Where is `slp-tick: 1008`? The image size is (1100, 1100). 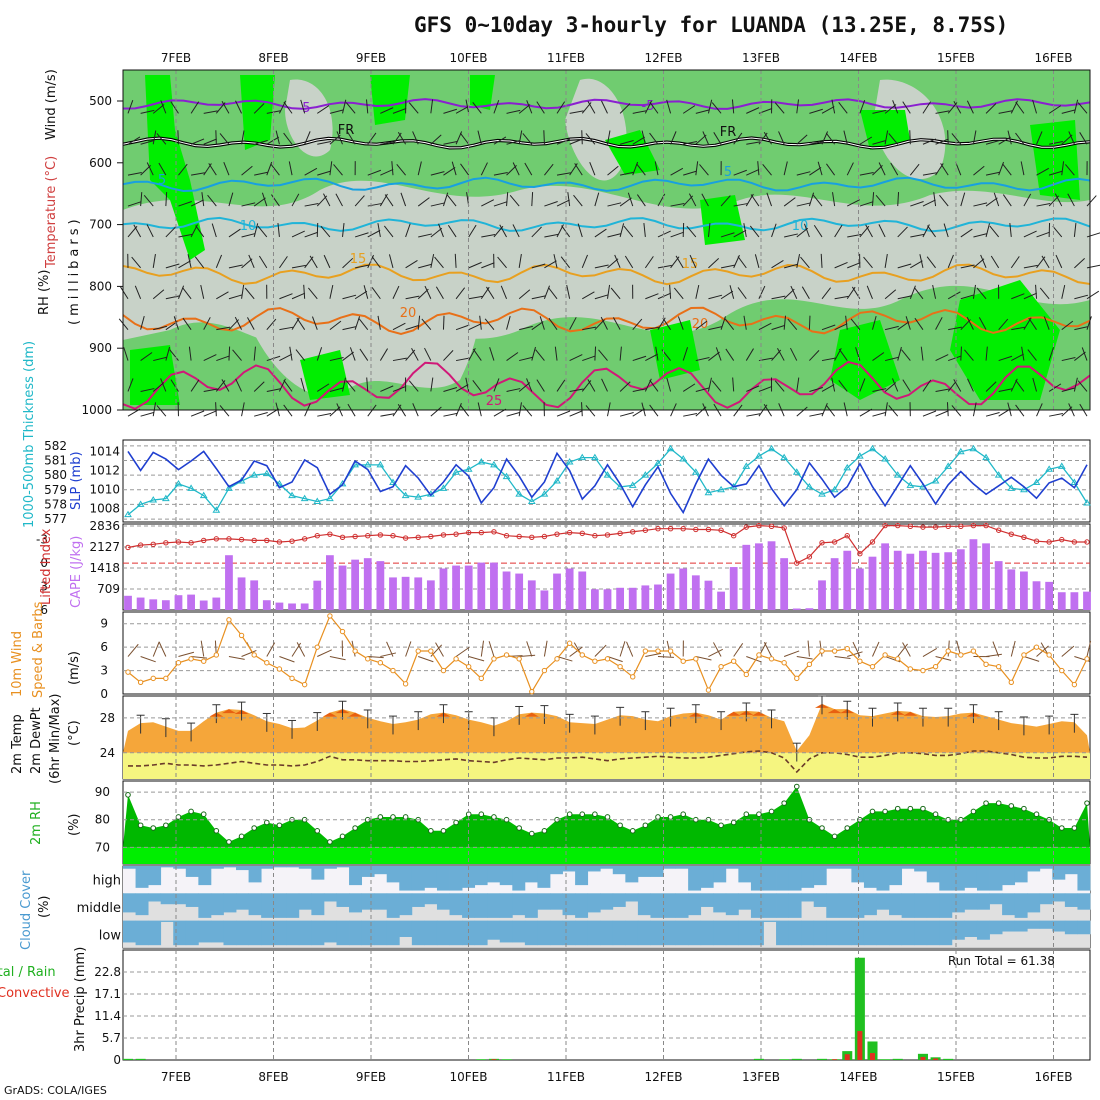
slp-tick: 1008 is located at coordinates (104, 509).